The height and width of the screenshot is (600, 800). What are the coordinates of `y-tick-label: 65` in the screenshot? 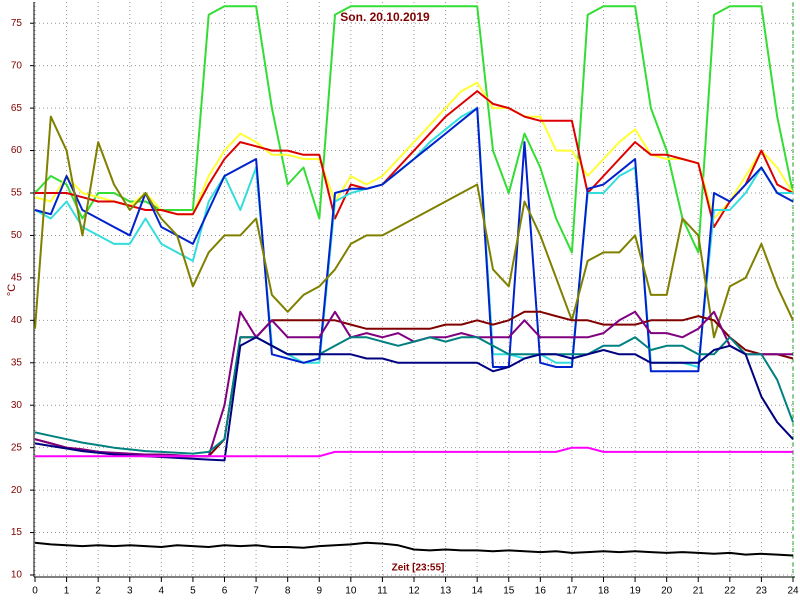 It's located at (17, 108).